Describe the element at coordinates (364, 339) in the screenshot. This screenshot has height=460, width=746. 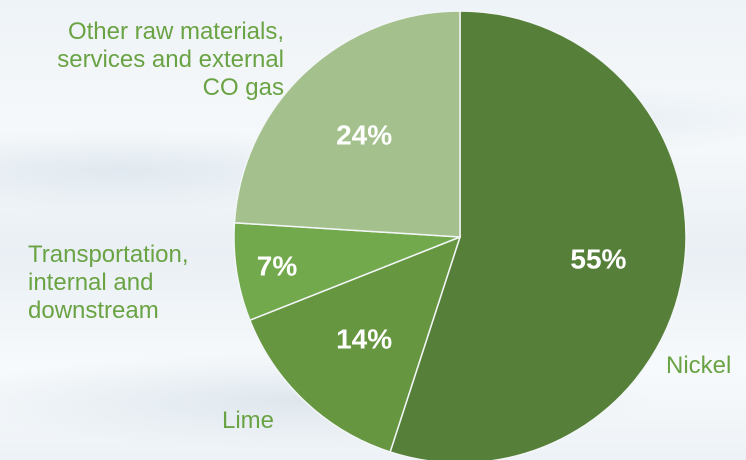
I see `percent-label-lime: 14%` at that location.